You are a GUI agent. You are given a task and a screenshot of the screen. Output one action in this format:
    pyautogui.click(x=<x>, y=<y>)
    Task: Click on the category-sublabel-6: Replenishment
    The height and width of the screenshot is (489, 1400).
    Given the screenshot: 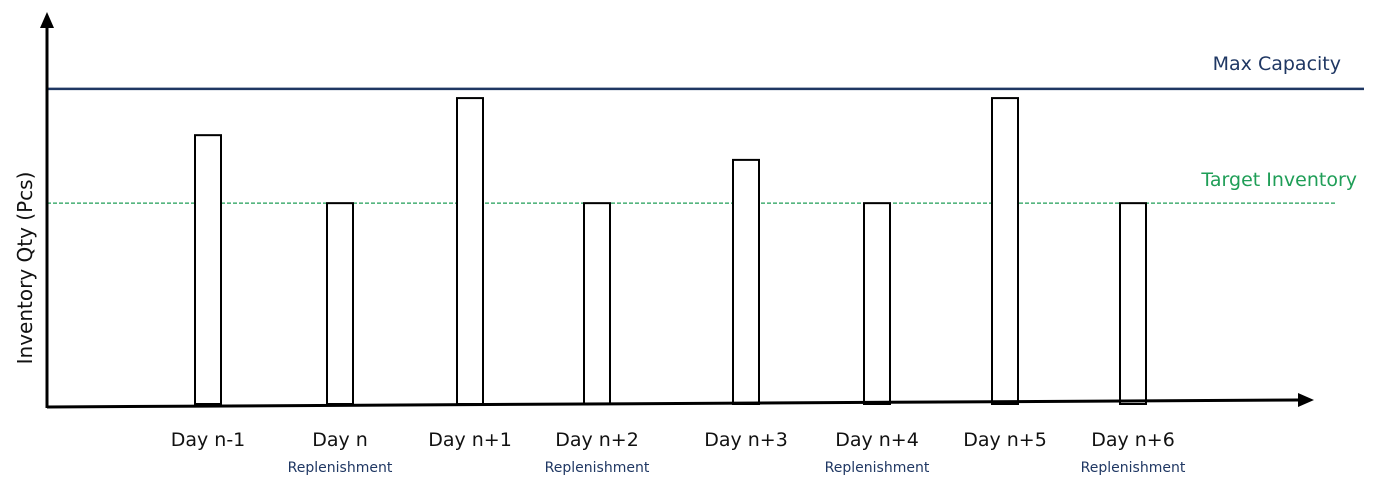 What is the action you would take?
    pyautogui.click(x=877, y=468)
    